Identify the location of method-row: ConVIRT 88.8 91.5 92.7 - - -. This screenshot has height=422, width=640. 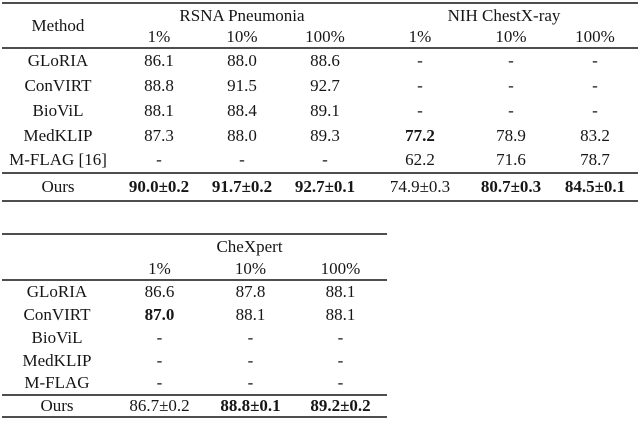
(320, 85).